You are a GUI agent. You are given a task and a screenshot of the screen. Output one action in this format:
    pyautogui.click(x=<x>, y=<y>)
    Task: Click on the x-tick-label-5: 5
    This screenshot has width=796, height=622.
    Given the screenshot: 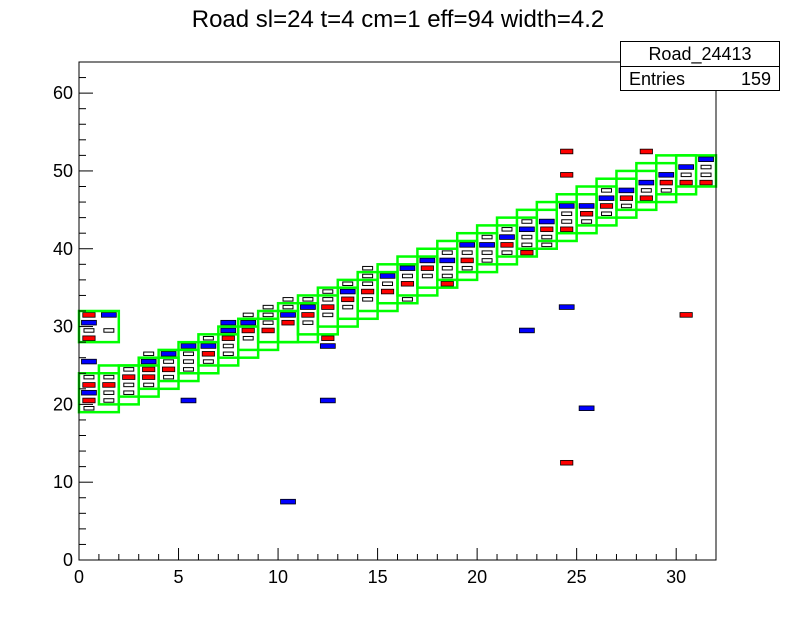 What is the action you would take?
    pyautogui.click(x=179, y=577)
    